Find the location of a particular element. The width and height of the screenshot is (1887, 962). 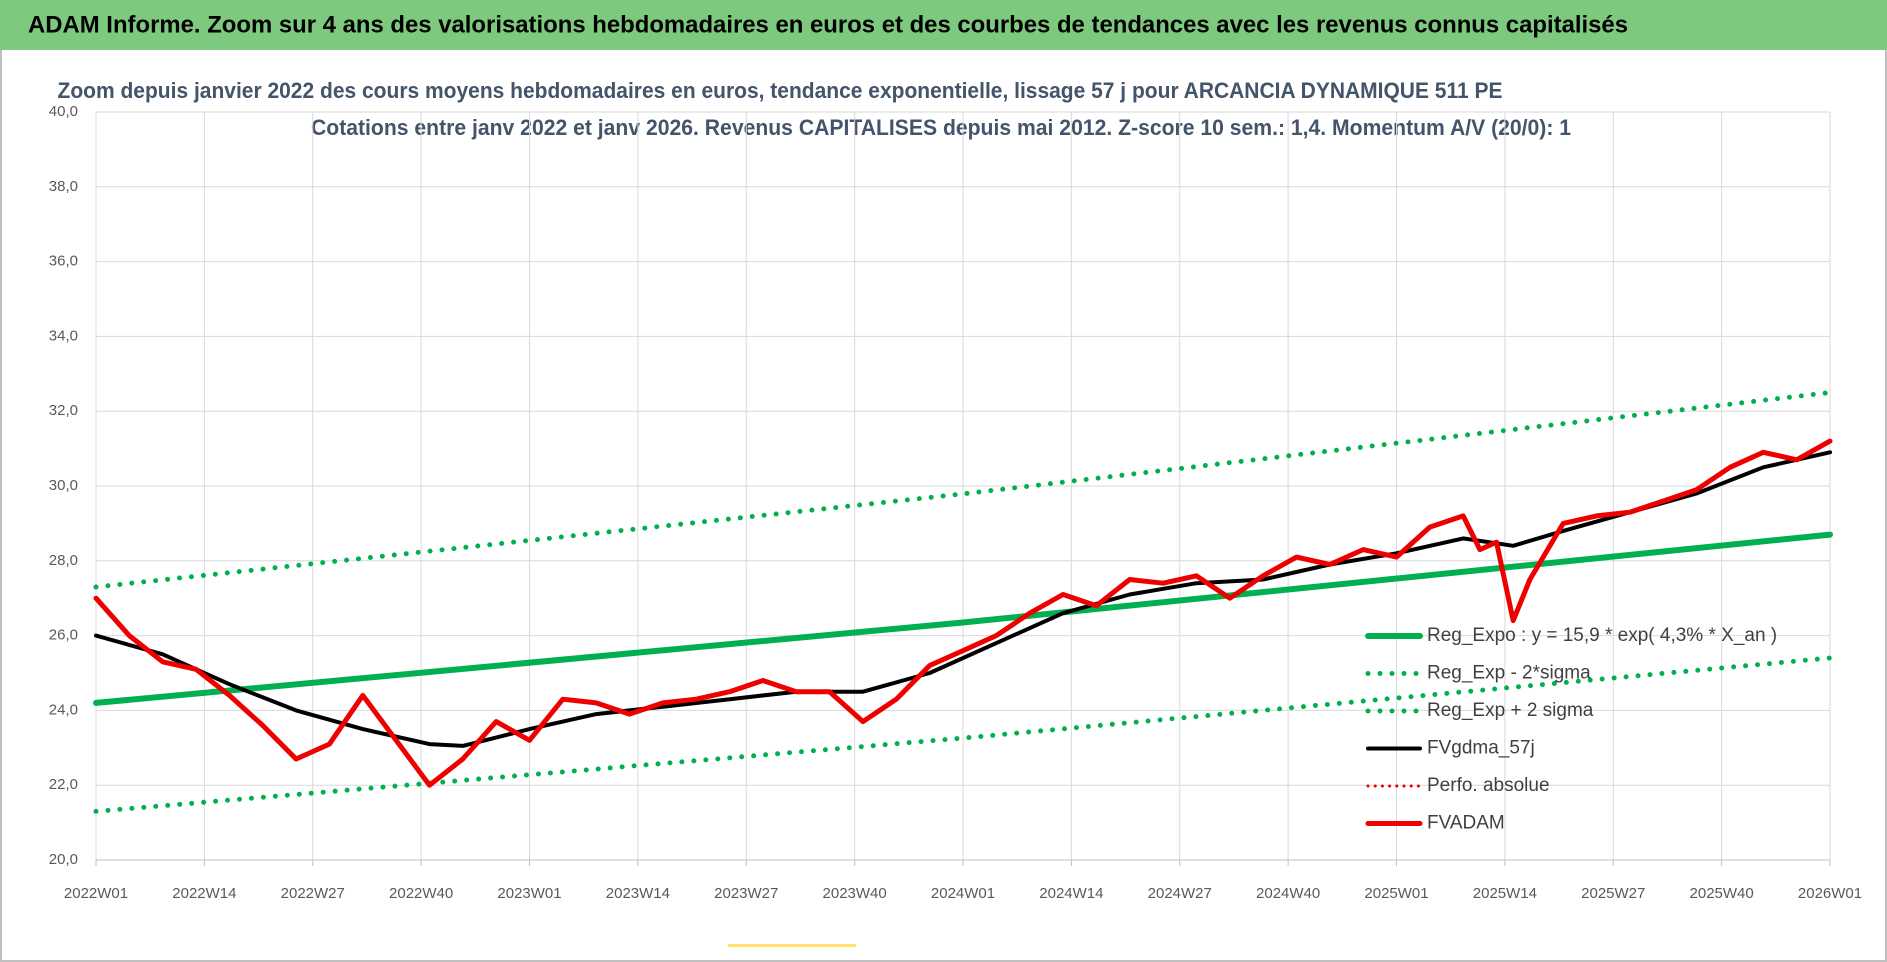

y-tick-label: 26,0 is located at coordinates (63, 635).